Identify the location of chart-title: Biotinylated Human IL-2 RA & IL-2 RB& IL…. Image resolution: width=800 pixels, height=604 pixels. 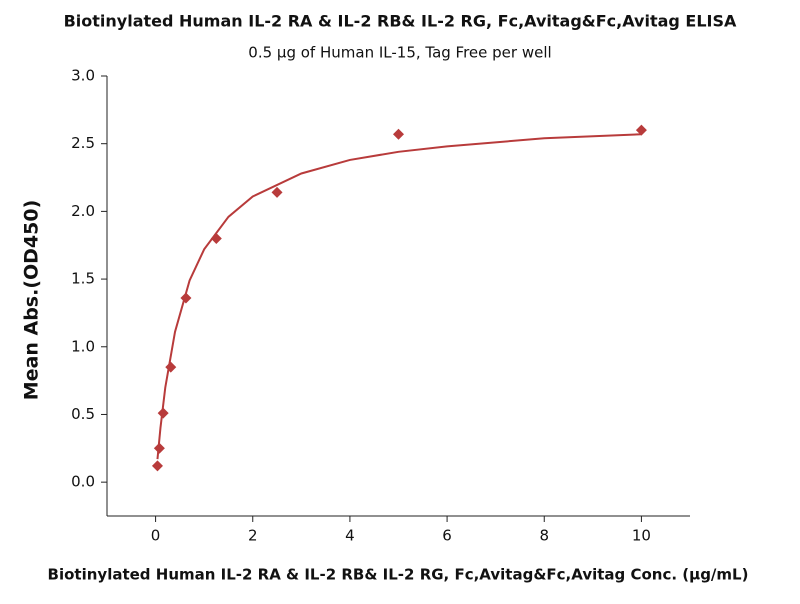
(400, 21).